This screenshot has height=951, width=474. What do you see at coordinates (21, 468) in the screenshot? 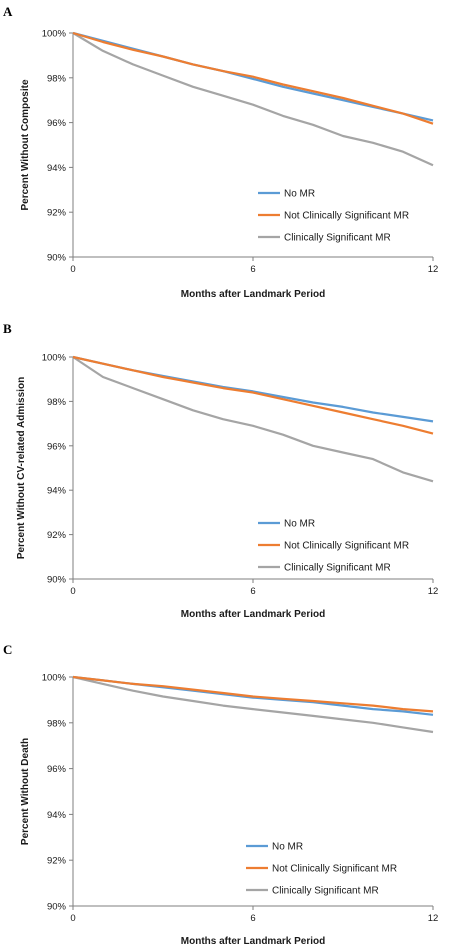
I see `y-axis-label: Percent Without CV-related Admission` at bounding box center [21, 468].